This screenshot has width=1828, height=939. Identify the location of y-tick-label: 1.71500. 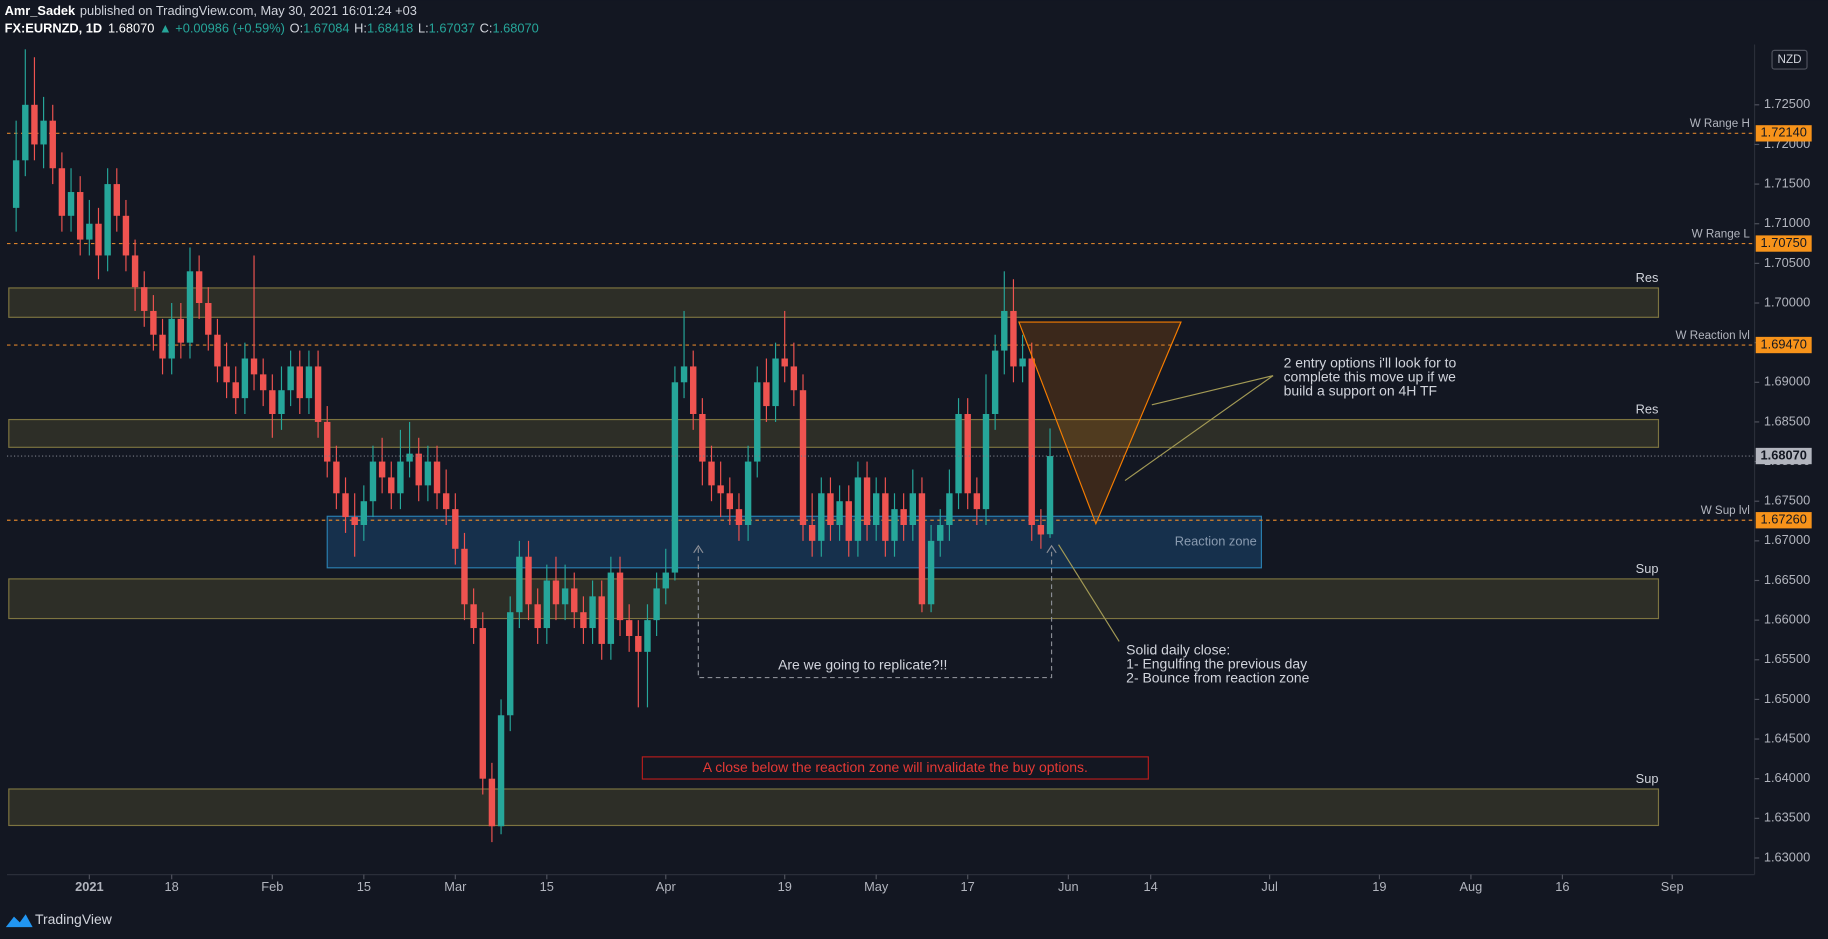
(1787, 182).